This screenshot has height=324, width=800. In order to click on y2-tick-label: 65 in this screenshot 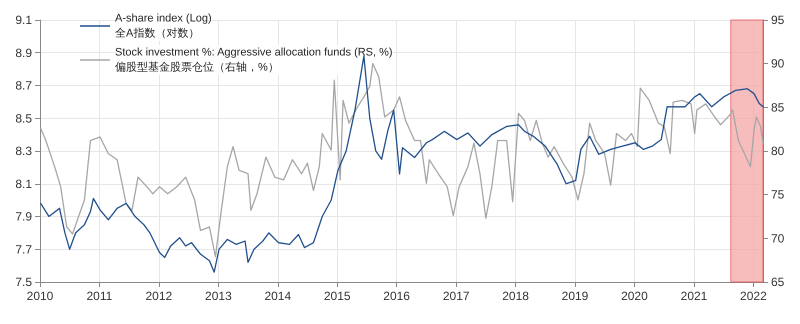, I will do `click(778, 282)`.